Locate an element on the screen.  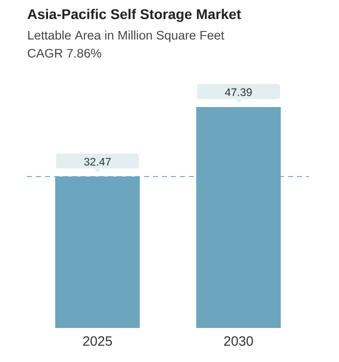
chart-title: Asia-Pacific Self Storage Market is located at coordinates (134, 15).